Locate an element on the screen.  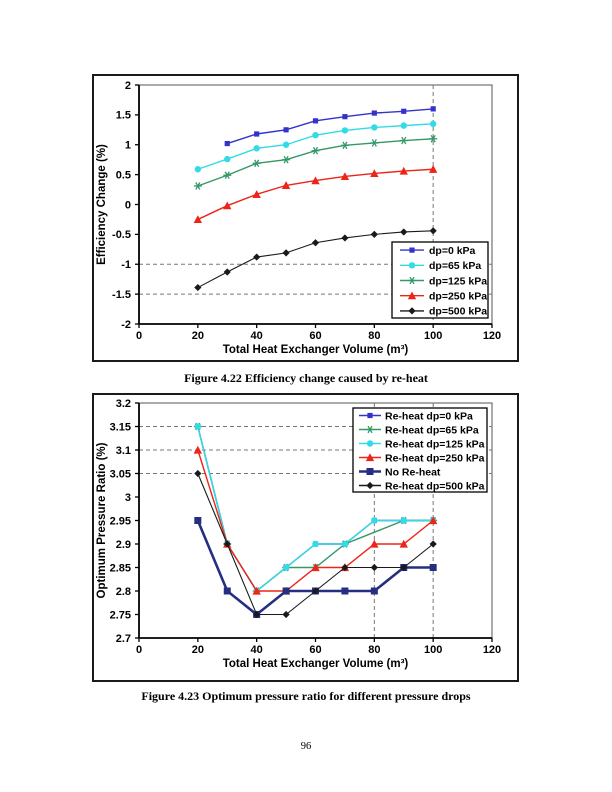
svg-text: dp=125 kPa is located at coordinates (458, 281).